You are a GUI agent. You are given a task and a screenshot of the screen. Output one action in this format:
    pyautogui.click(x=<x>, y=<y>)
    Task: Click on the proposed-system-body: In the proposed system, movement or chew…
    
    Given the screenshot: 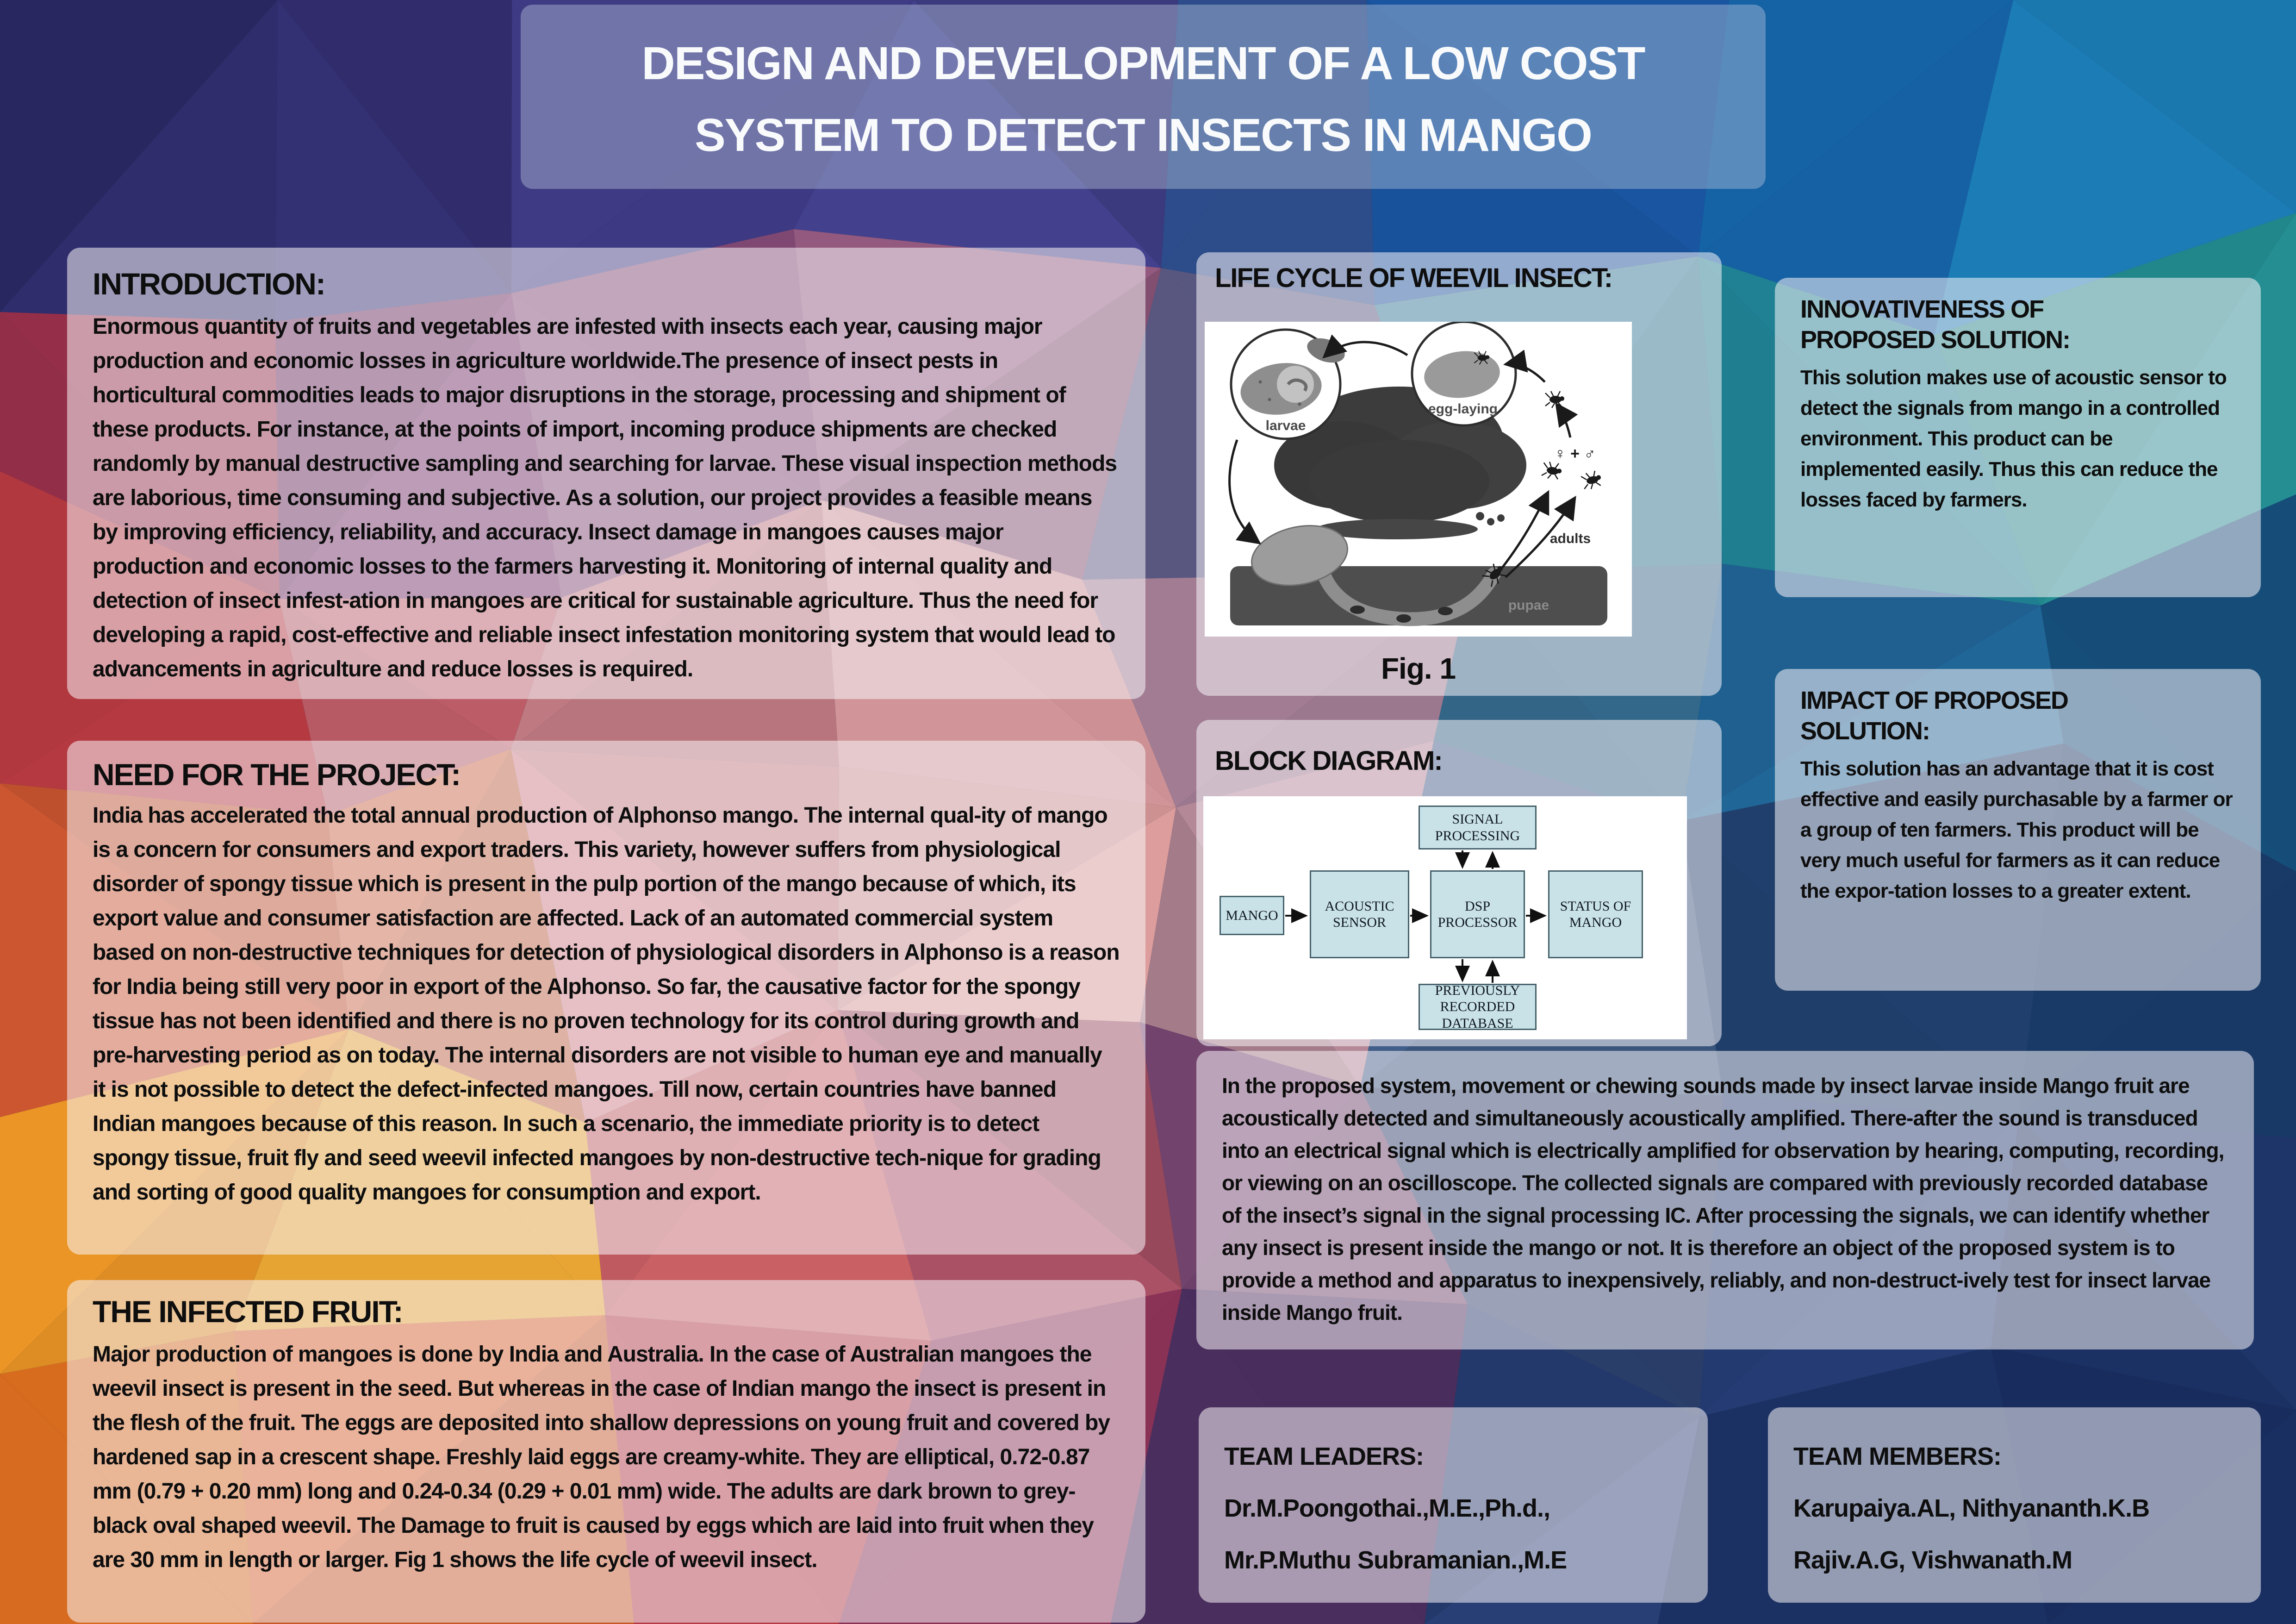 What is the action you would take?
    pyautogui.click(x=1723, y=1199)
    